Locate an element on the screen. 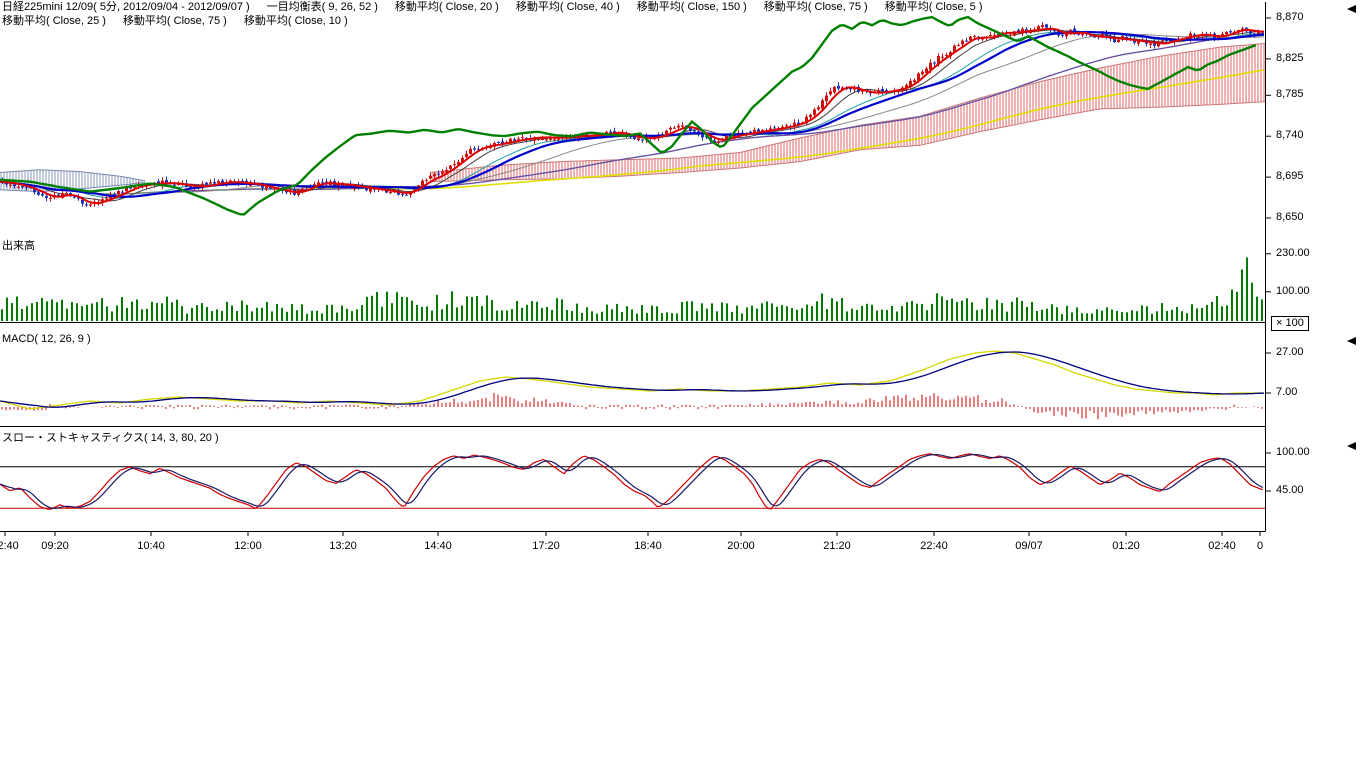 The width and height of the screenshot is (1366, 768). price-axis-label: 8,695 is located at coordinates (1290, 176).